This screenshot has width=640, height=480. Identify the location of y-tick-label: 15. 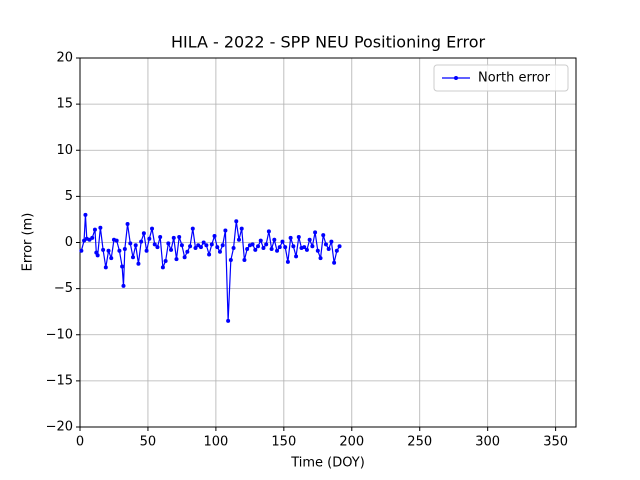
(64, 104).